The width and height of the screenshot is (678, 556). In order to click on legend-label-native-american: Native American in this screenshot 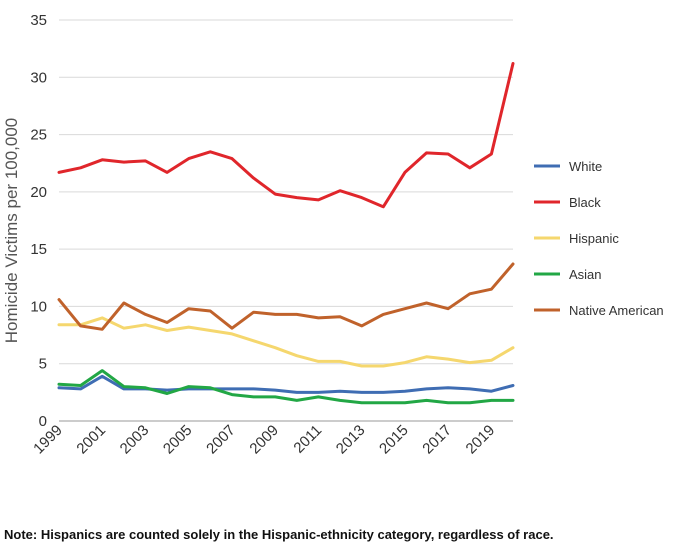, I will do `click(616, 310)`.